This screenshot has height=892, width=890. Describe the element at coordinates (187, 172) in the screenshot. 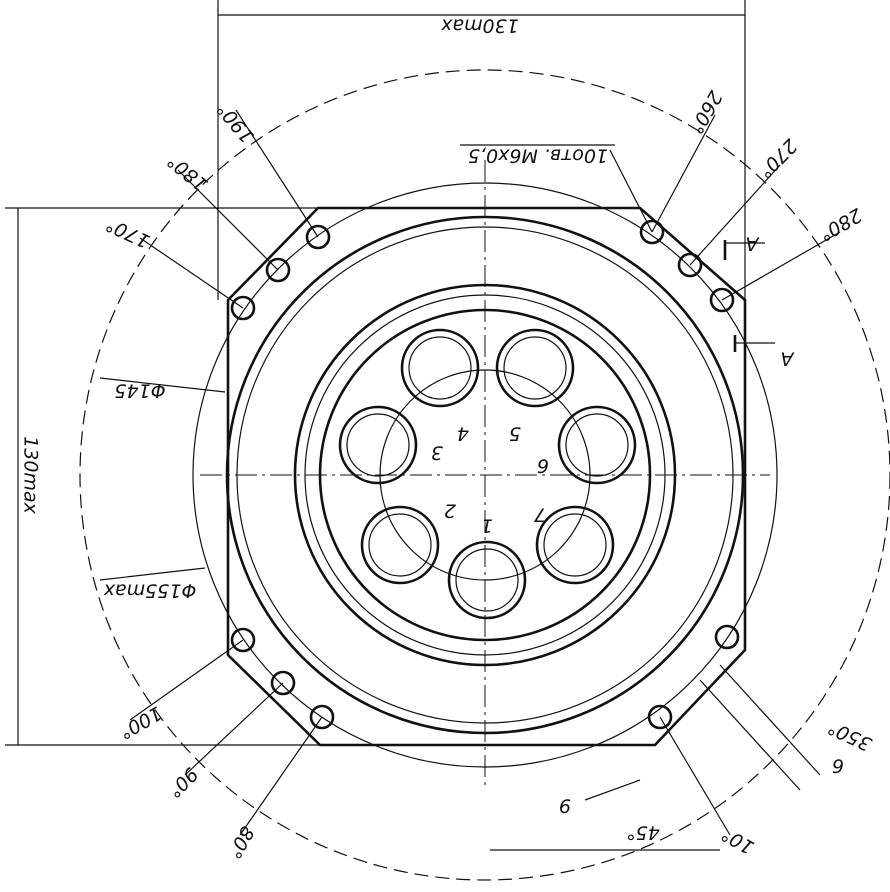

I see `angle-label: 180°` at that location.